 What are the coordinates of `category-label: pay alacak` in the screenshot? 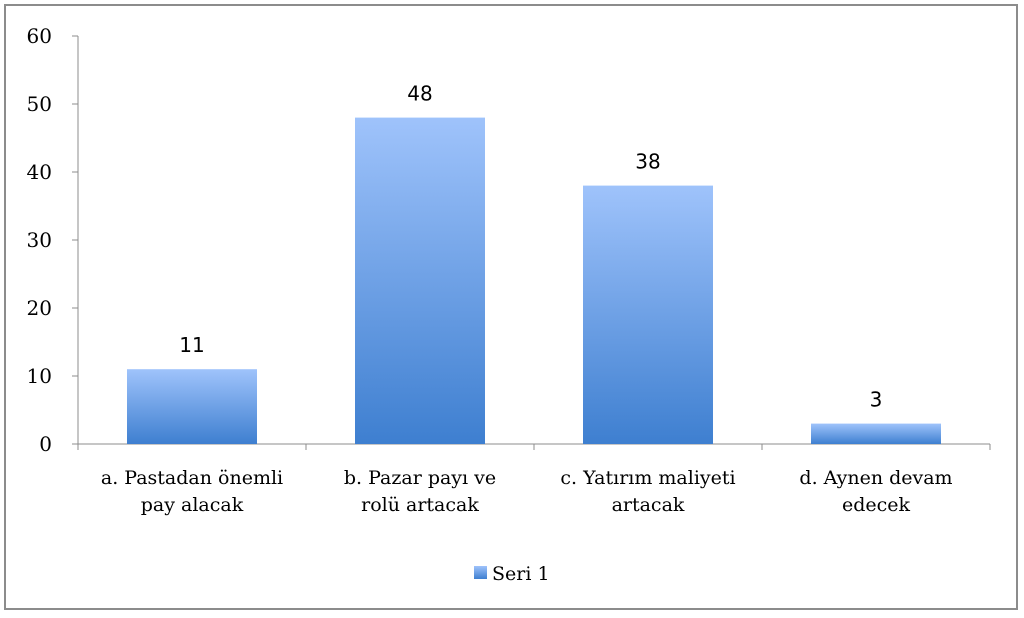 It's located at (192, 505).